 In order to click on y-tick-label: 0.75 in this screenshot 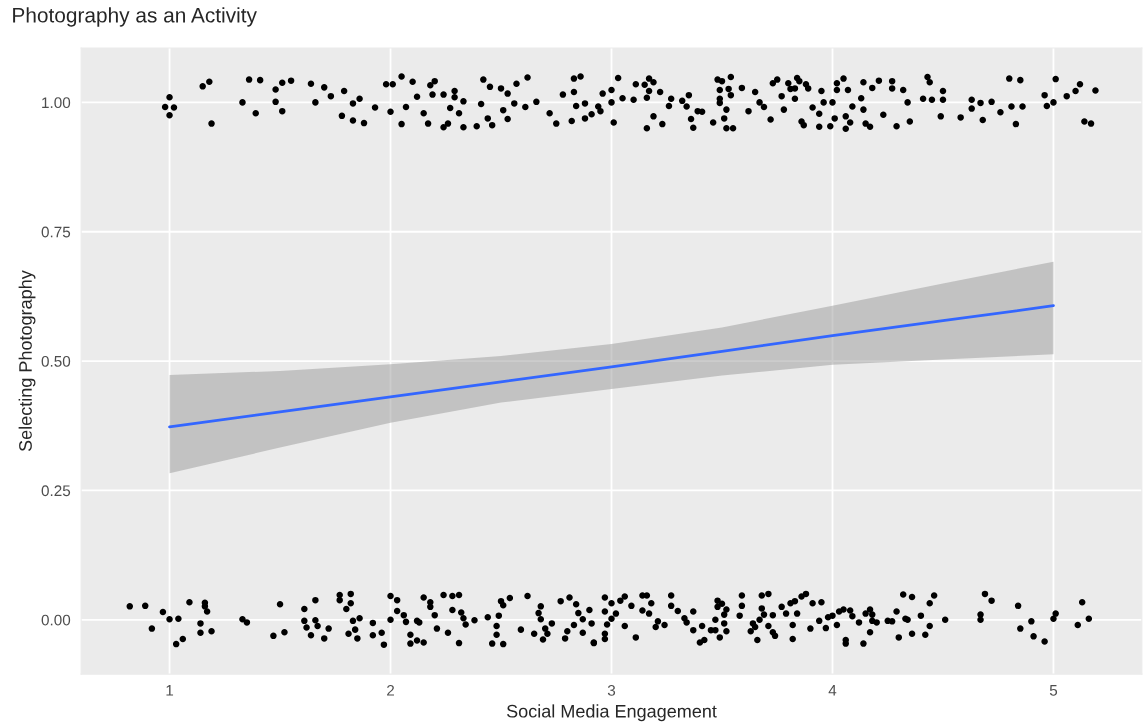, I will do `click(56, 232)`.